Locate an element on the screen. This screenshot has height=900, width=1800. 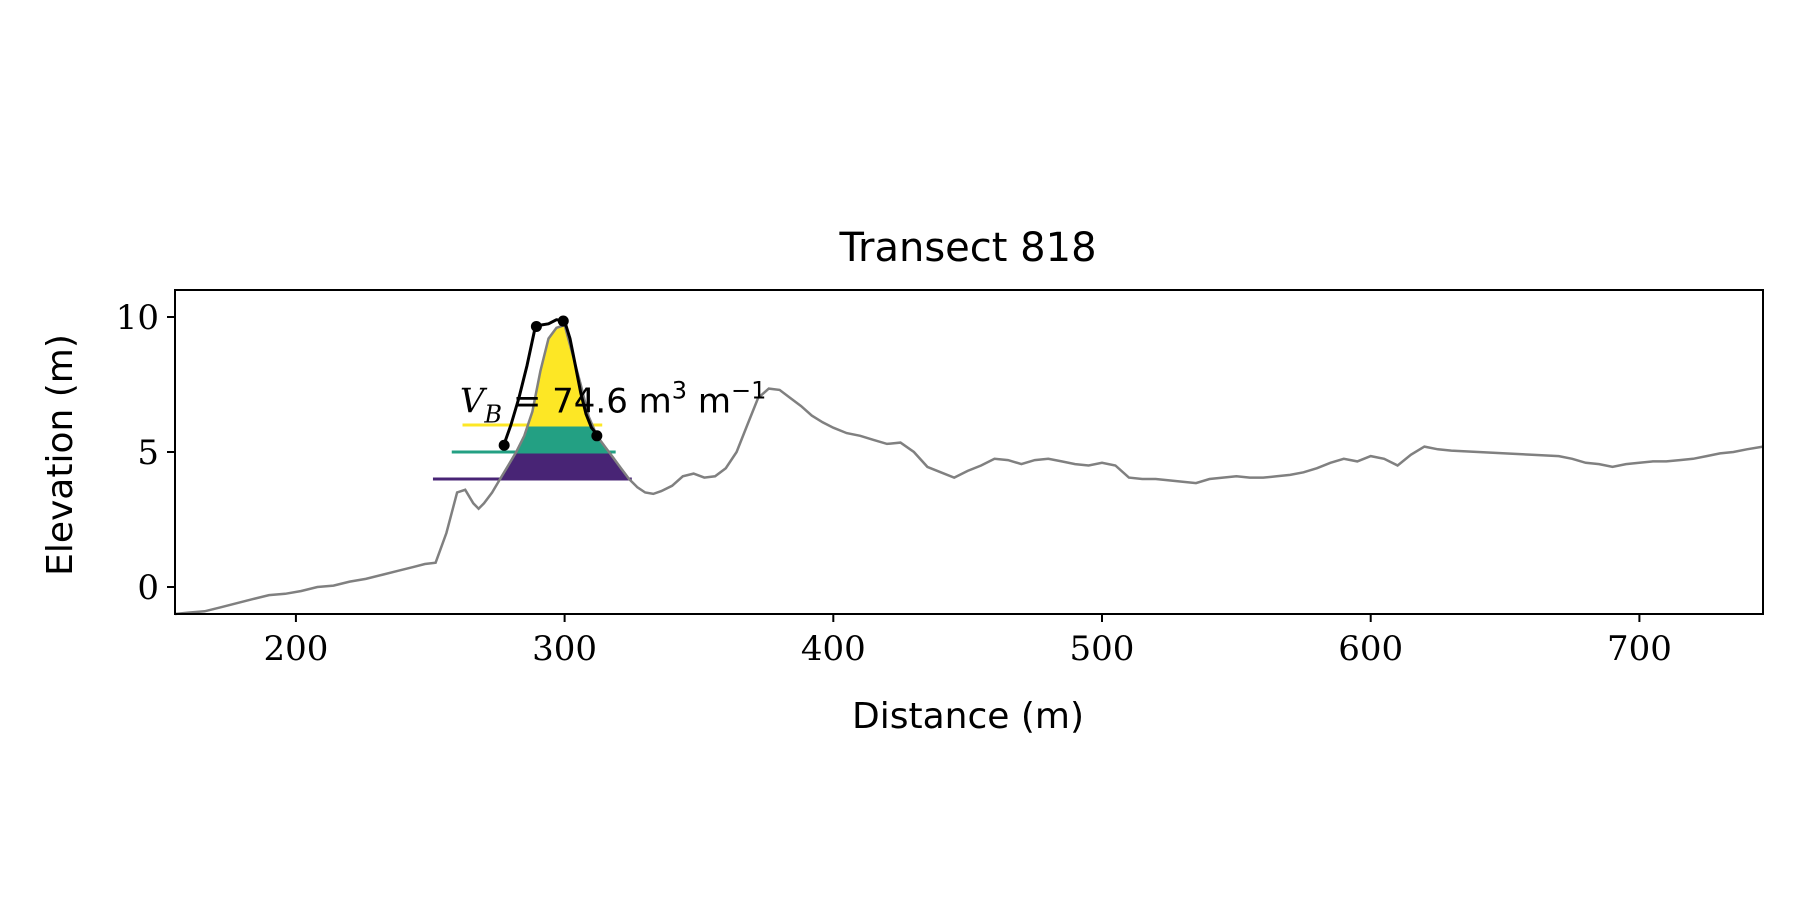
y-tick-label: 0 is located at coordinates (148, 588).